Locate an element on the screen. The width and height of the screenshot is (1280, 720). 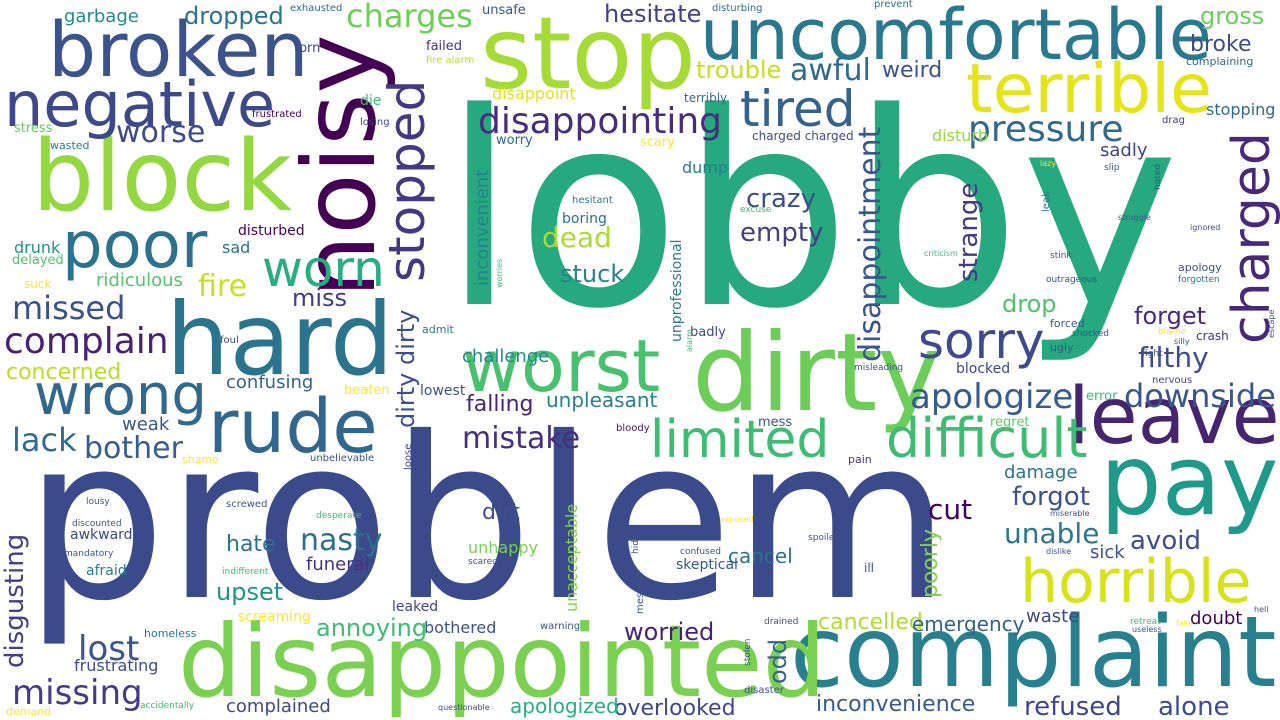
word-emergency: emergency is located at coordinates (968, 624).